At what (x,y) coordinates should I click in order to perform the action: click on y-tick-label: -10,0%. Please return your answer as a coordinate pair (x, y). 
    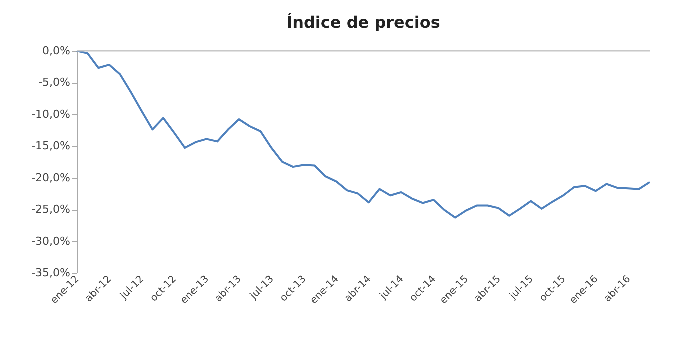
    Looking at the image, I should click on (51, 114).